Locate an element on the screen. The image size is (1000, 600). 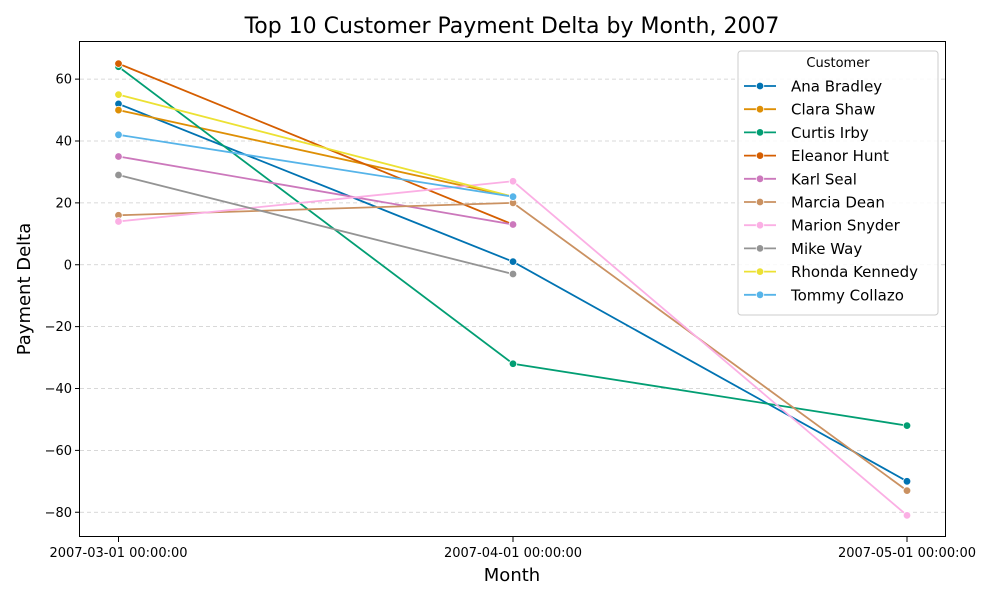
legend-item: Ana Bradley is located at coordinates (813, 87).